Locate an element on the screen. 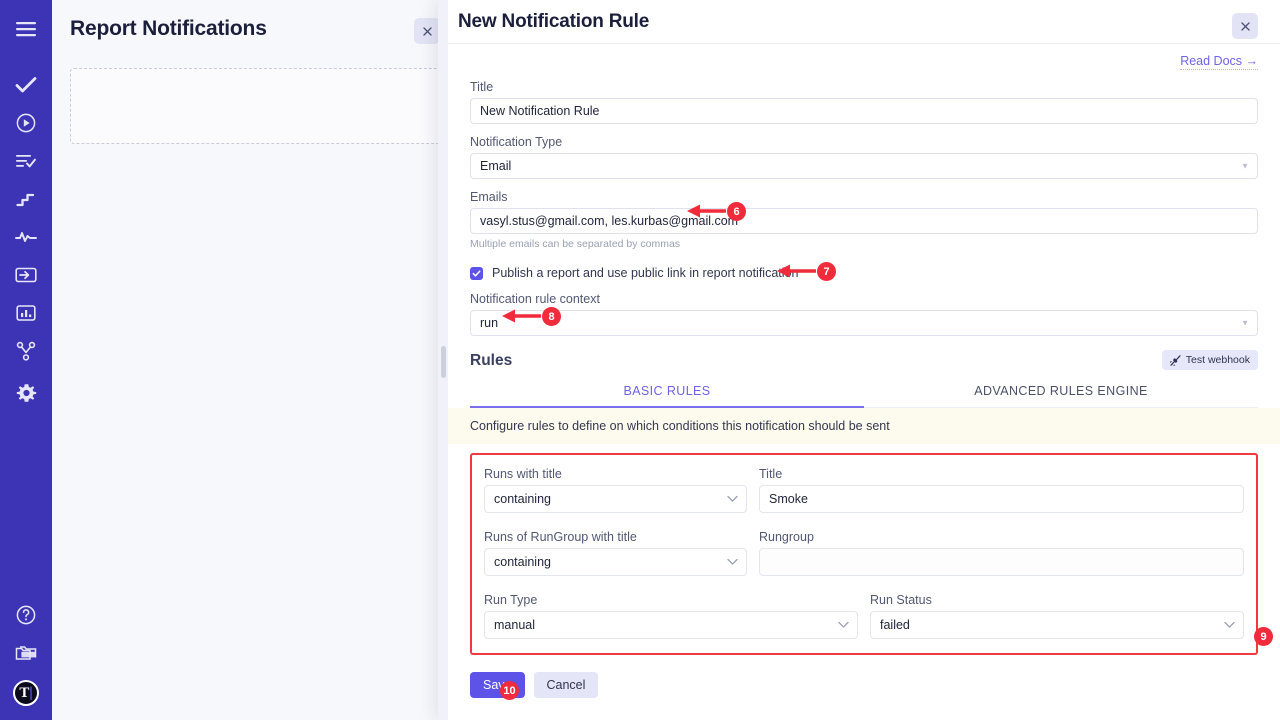 The image size is (1280, 720). test-webhook-label: Test webhook is located at coordinates (1217, 360).